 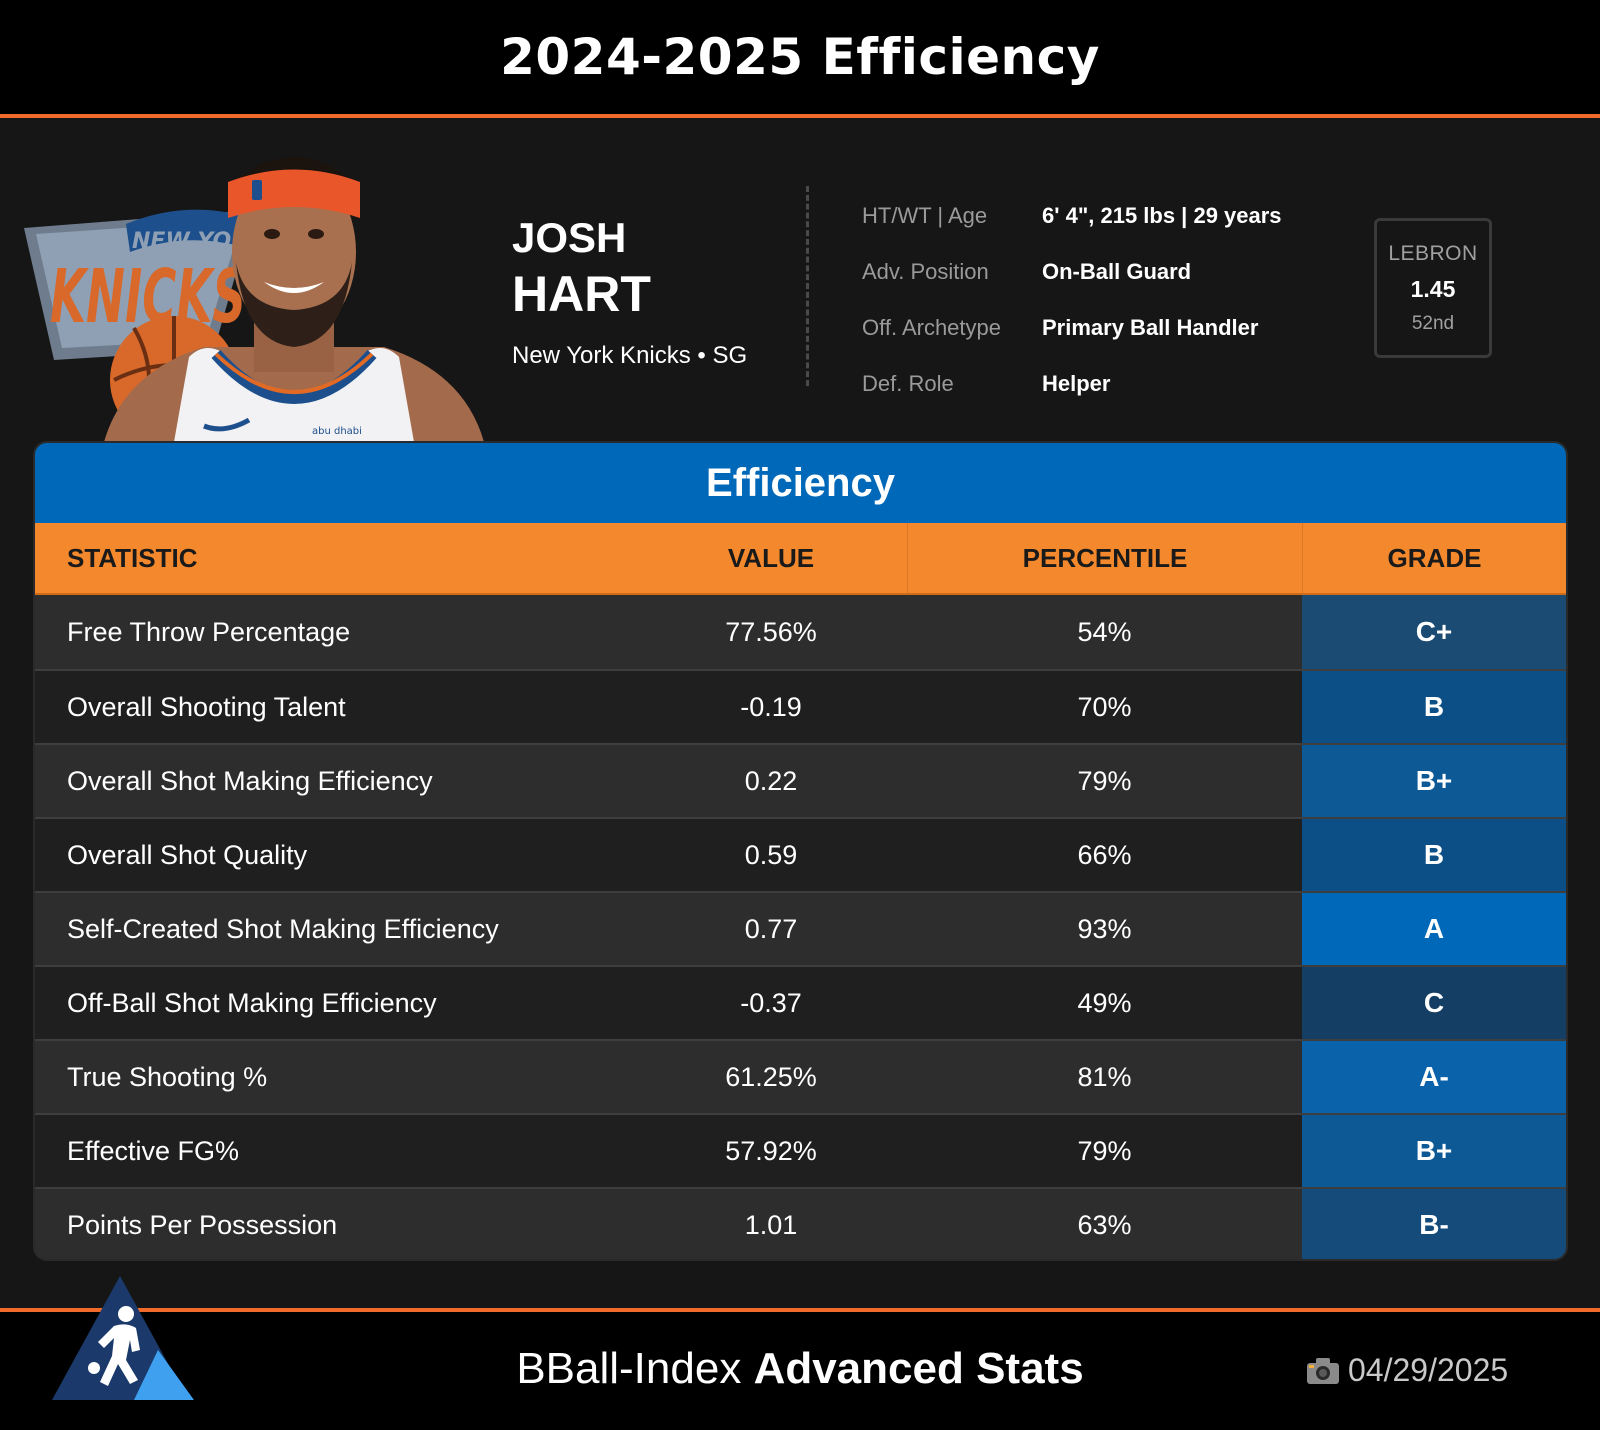 I want to click on bball-index-logo-icon, so click(x=123, y=1338).